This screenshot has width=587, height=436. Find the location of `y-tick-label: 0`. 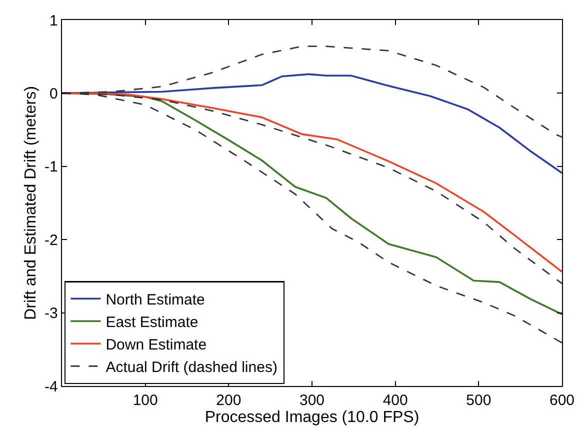

y-tick-label: 0 is located at coordinates (54, 93).